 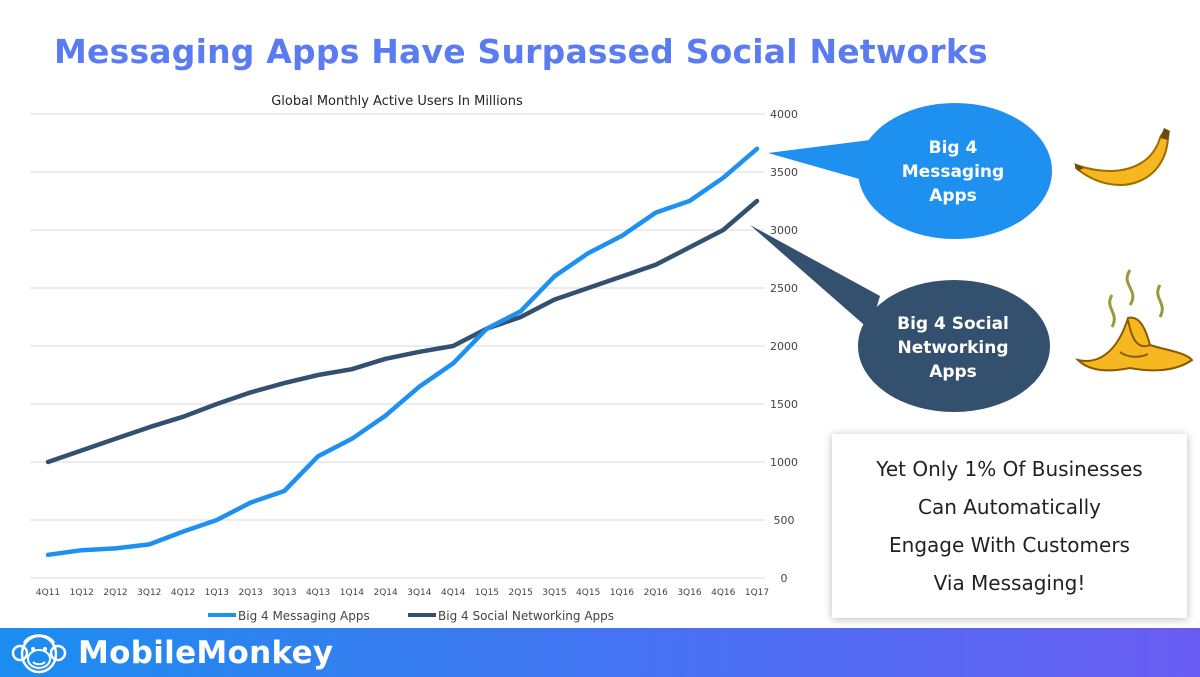 What do you see at coordinates (39, 654) in the screenshot?
I see `monkey-logo-icon` at bounding box center [39, 654].